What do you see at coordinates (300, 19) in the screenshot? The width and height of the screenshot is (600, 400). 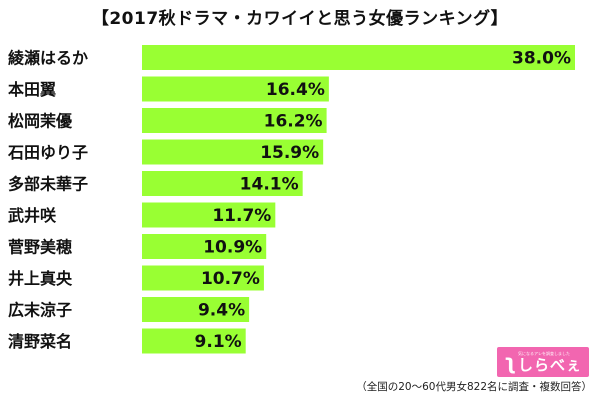 I see `chart-title: 【2017秋ドラマ・カワイイと思う女優ランキング】` at bounding box center [300, 19].